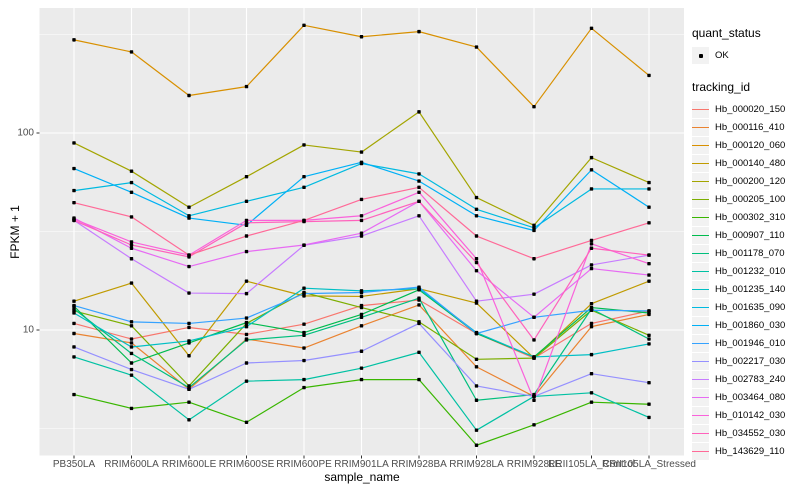 The width and height of the screenshot is (800, 500). What do you see at coordinates (750, 235) in the screenshot?
I see `legend-label: Hb_000907_110` at bounding box center [750, 235].